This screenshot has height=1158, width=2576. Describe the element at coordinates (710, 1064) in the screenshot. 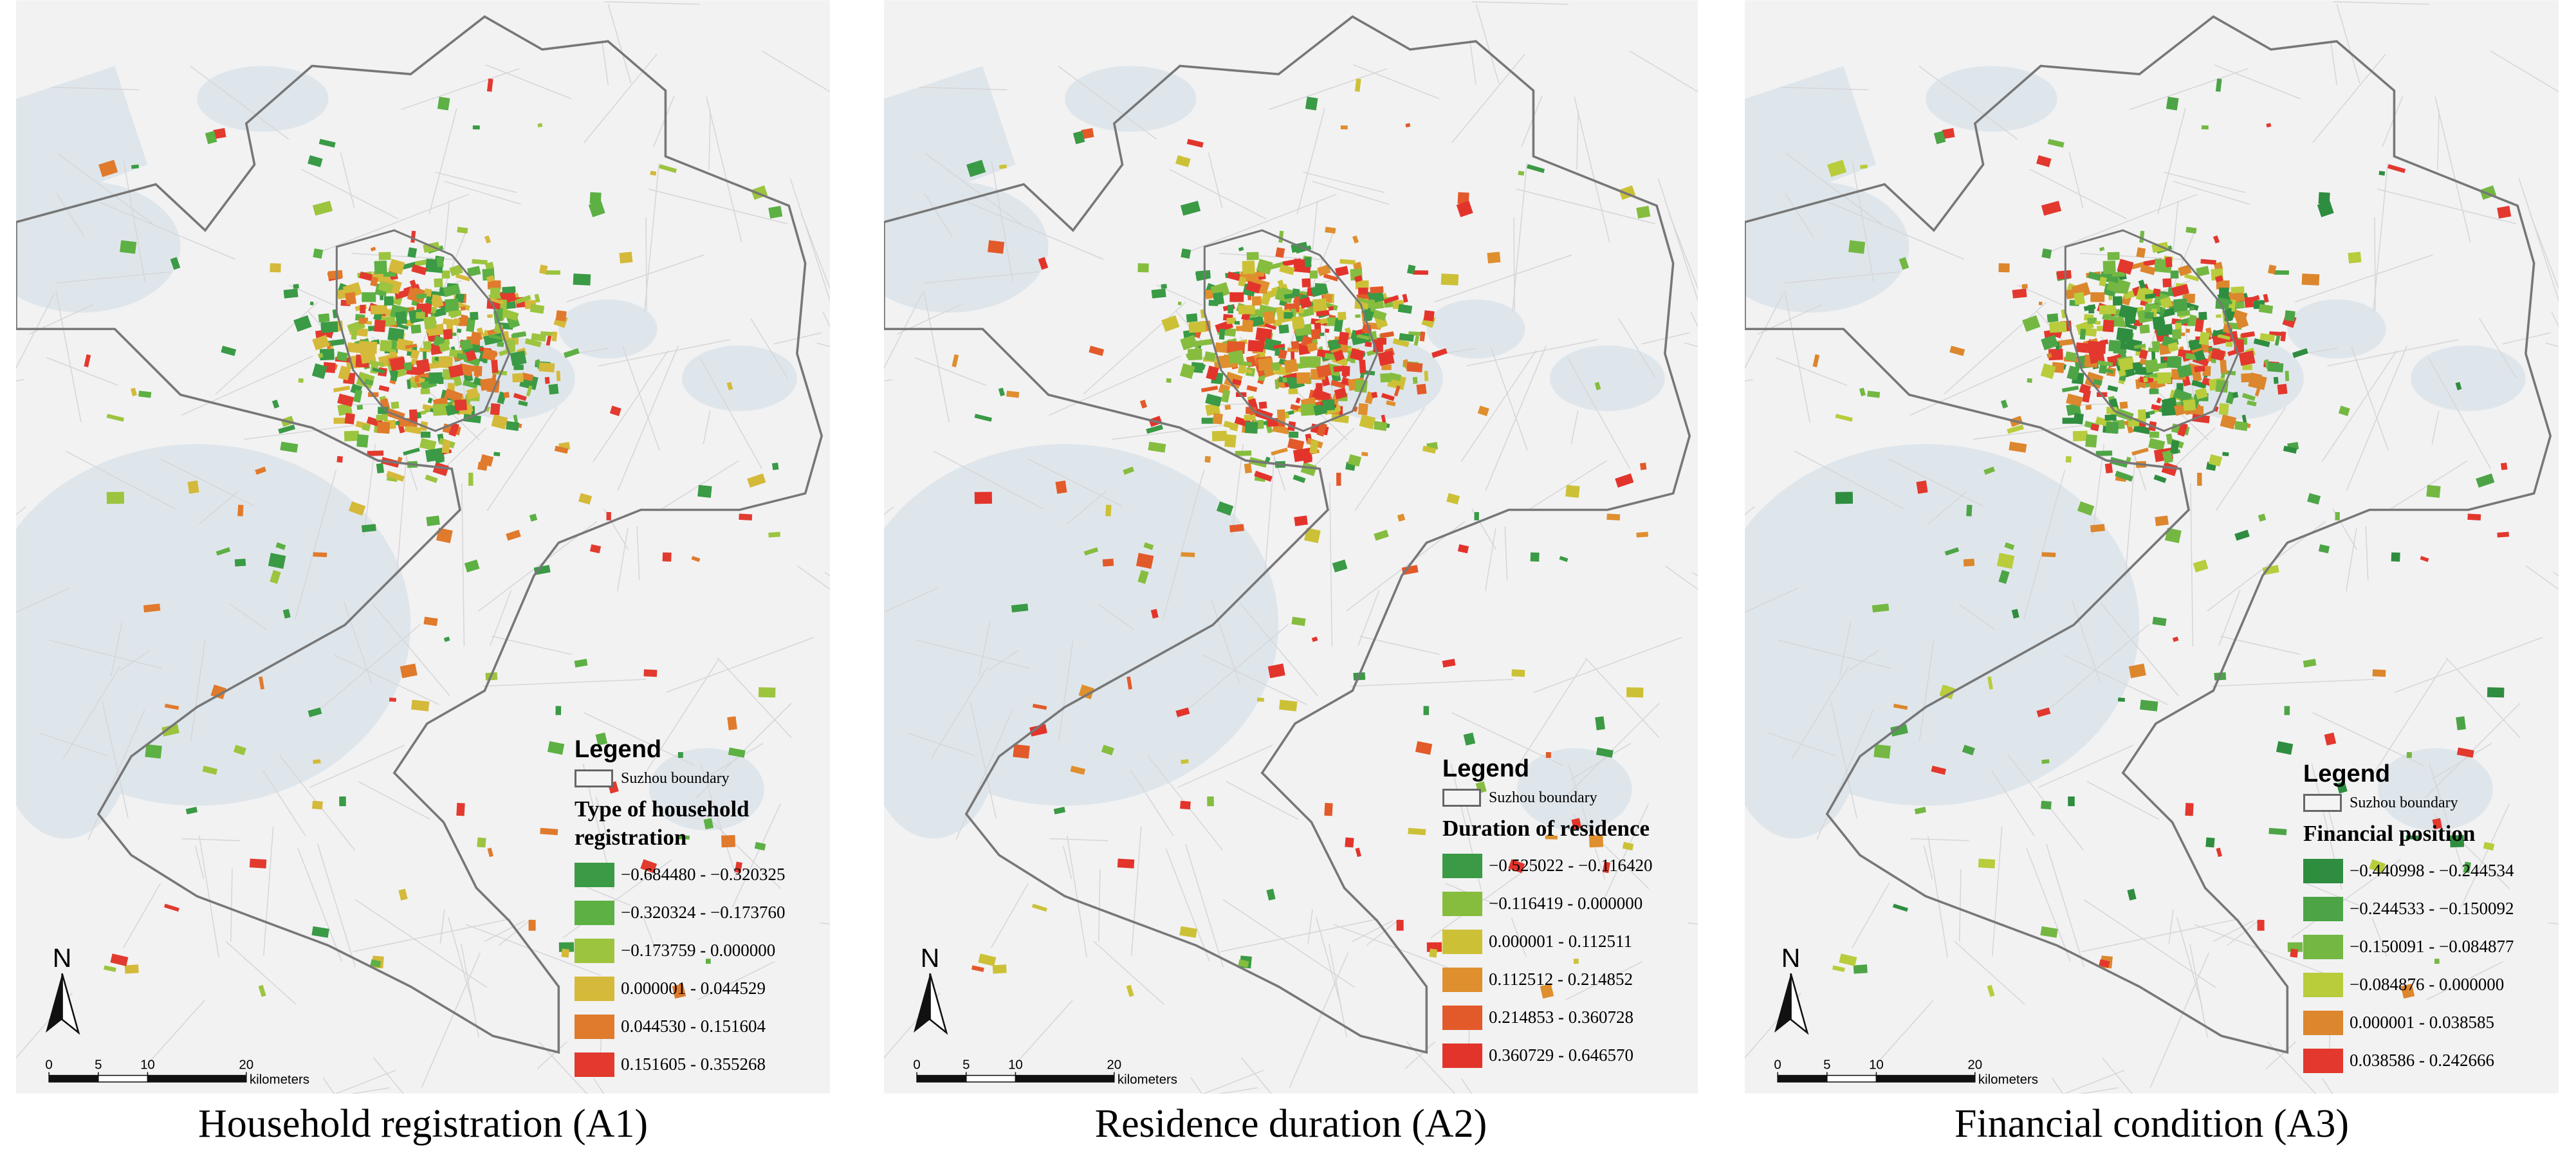

I see `legend-item: 0.151605 - 0.355268` at that location.